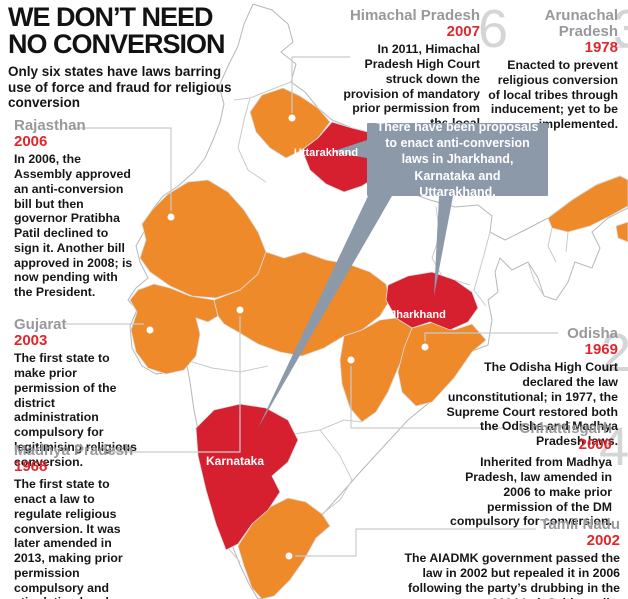 Image resolution: width=628 pixels, height=599 pixels. What do you see at coordinates (174, 329) in the screenshot?
I see `map-state-gujarat` at bounding box center [174, 329].